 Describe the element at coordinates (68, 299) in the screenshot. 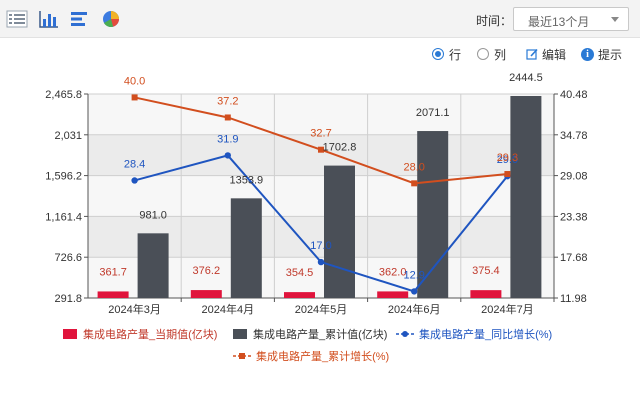

I see `y-left-tick-label: 291.8` at that location.